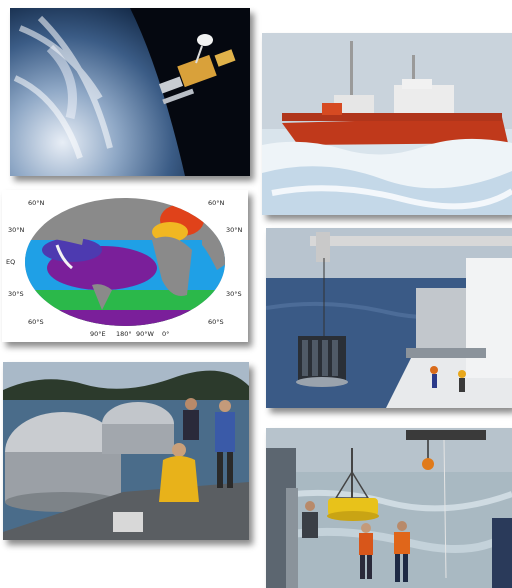 The height and width of the screenshot is (588, 512). I want to click on map-label-60n-right: 60°N, so click(216, 203).